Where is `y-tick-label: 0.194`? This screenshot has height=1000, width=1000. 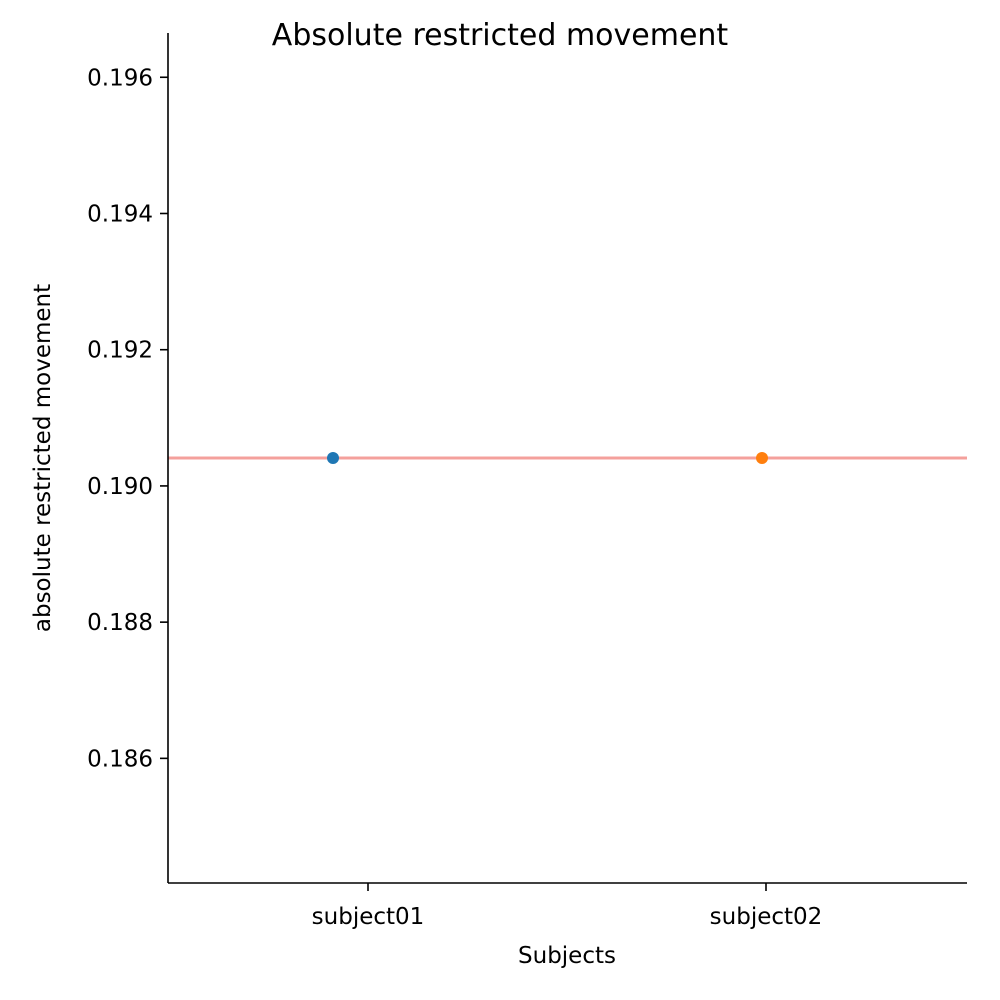
y-tick-label: 0.194 is located at coordinates (120, 214).